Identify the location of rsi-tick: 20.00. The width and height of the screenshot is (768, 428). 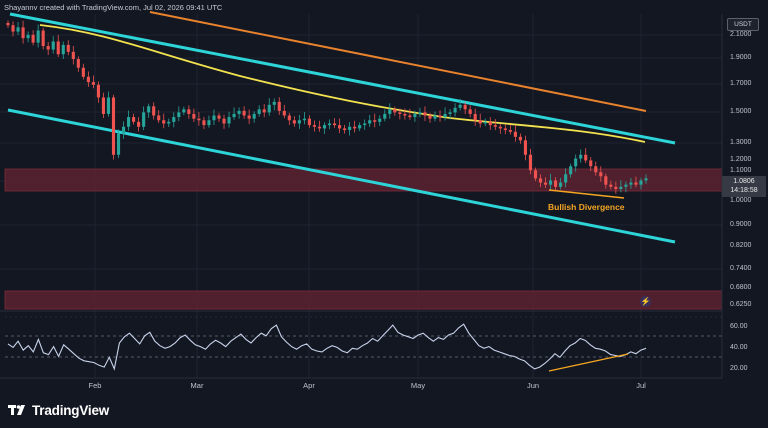
(739, 368).